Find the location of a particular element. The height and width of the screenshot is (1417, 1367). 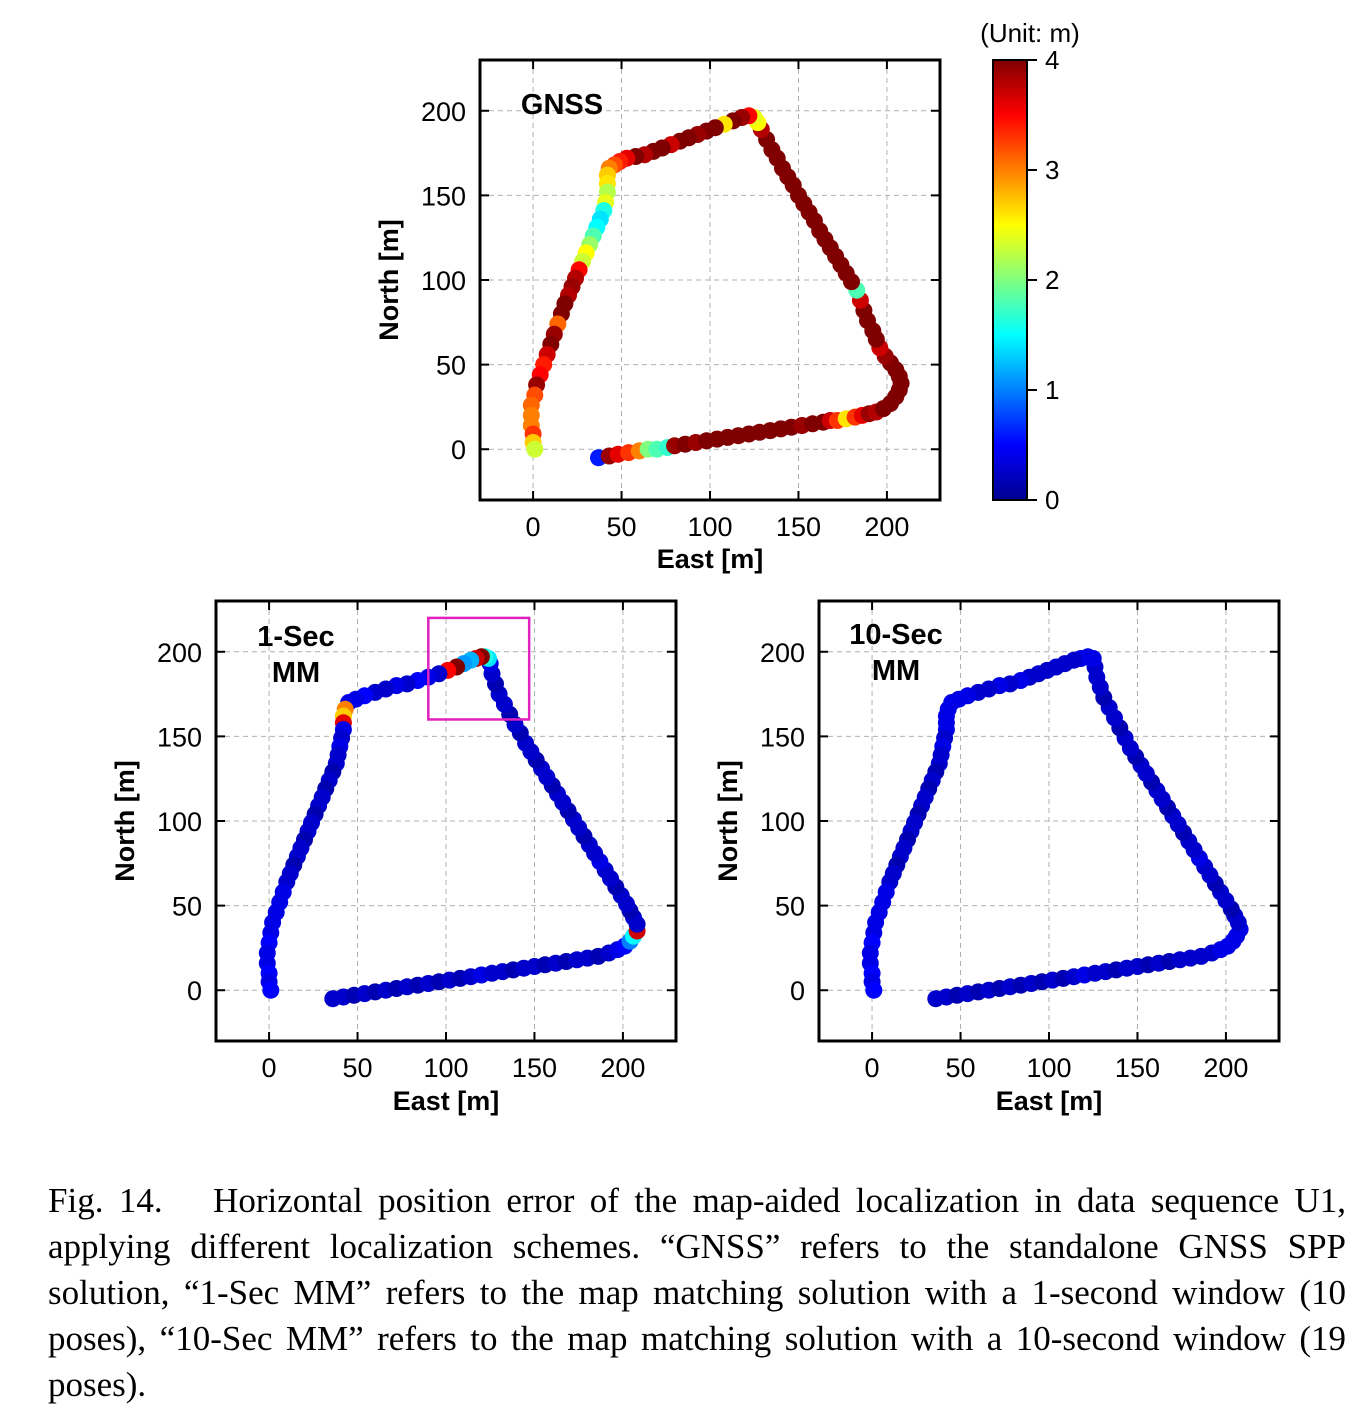

colorbar: (Unit: m) 0 1 2 3 4 is located at coordinates (1030, 266).